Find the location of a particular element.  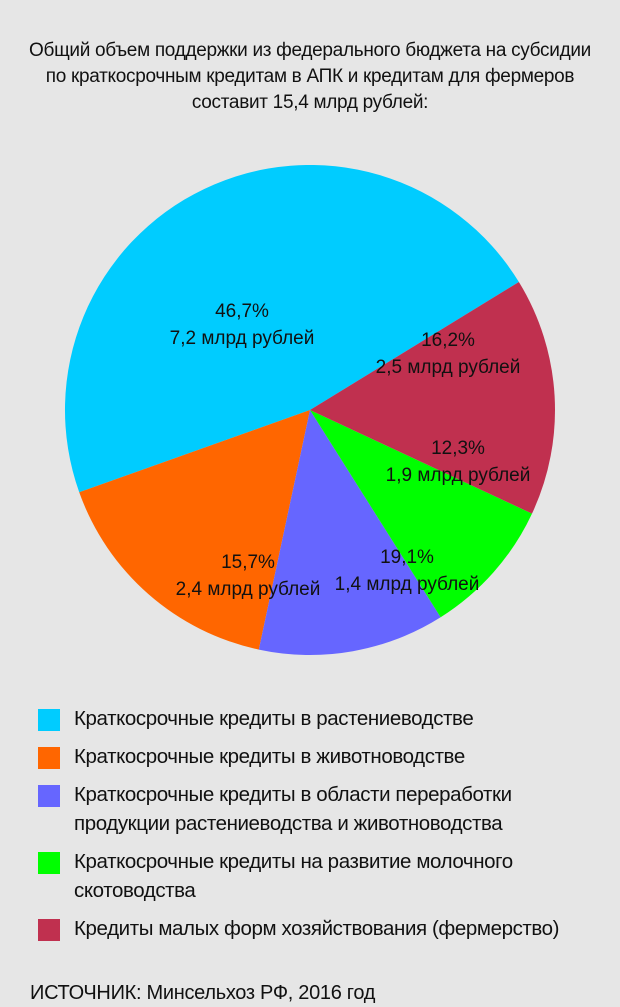

pie-slice-percent-label: 46,7% is located at coordinates (242, 311).